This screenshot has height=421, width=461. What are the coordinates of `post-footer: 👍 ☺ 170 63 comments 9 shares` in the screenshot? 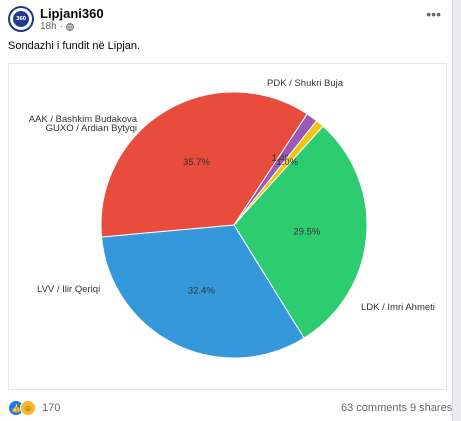 It's located at (226, 408).